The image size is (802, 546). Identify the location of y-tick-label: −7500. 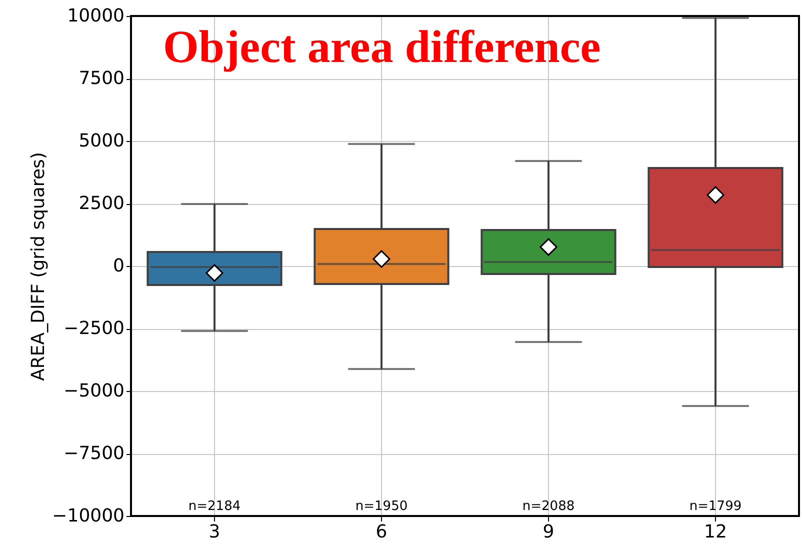
(94, 453).